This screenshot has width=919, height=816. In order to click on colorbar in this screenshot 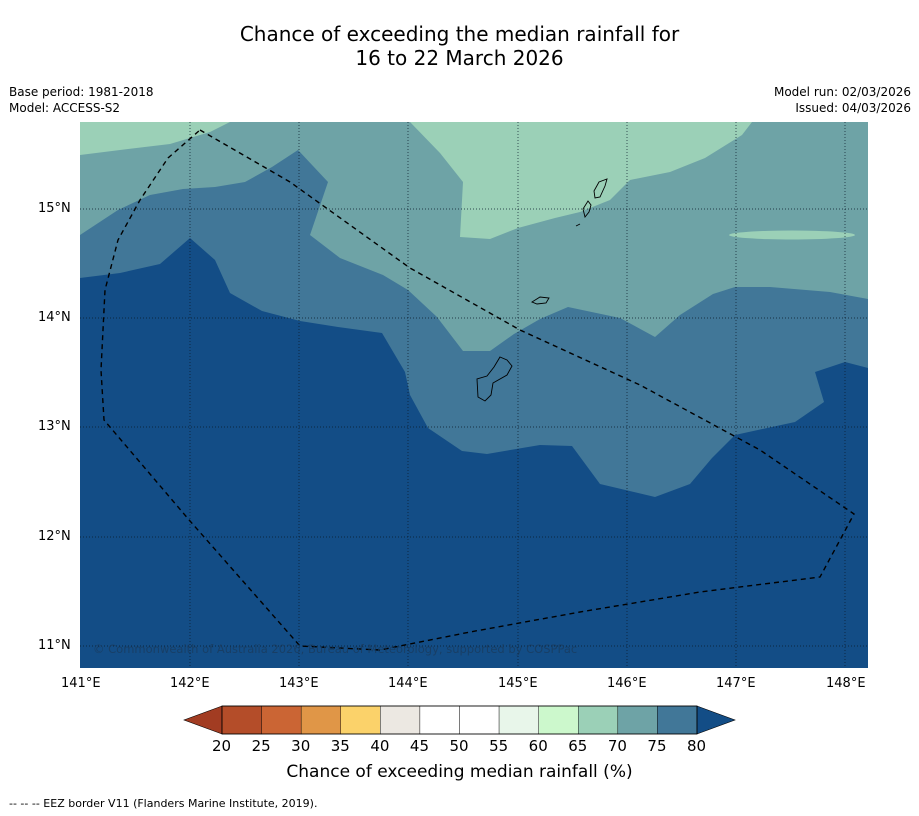, I will do `click(459, 720)`.